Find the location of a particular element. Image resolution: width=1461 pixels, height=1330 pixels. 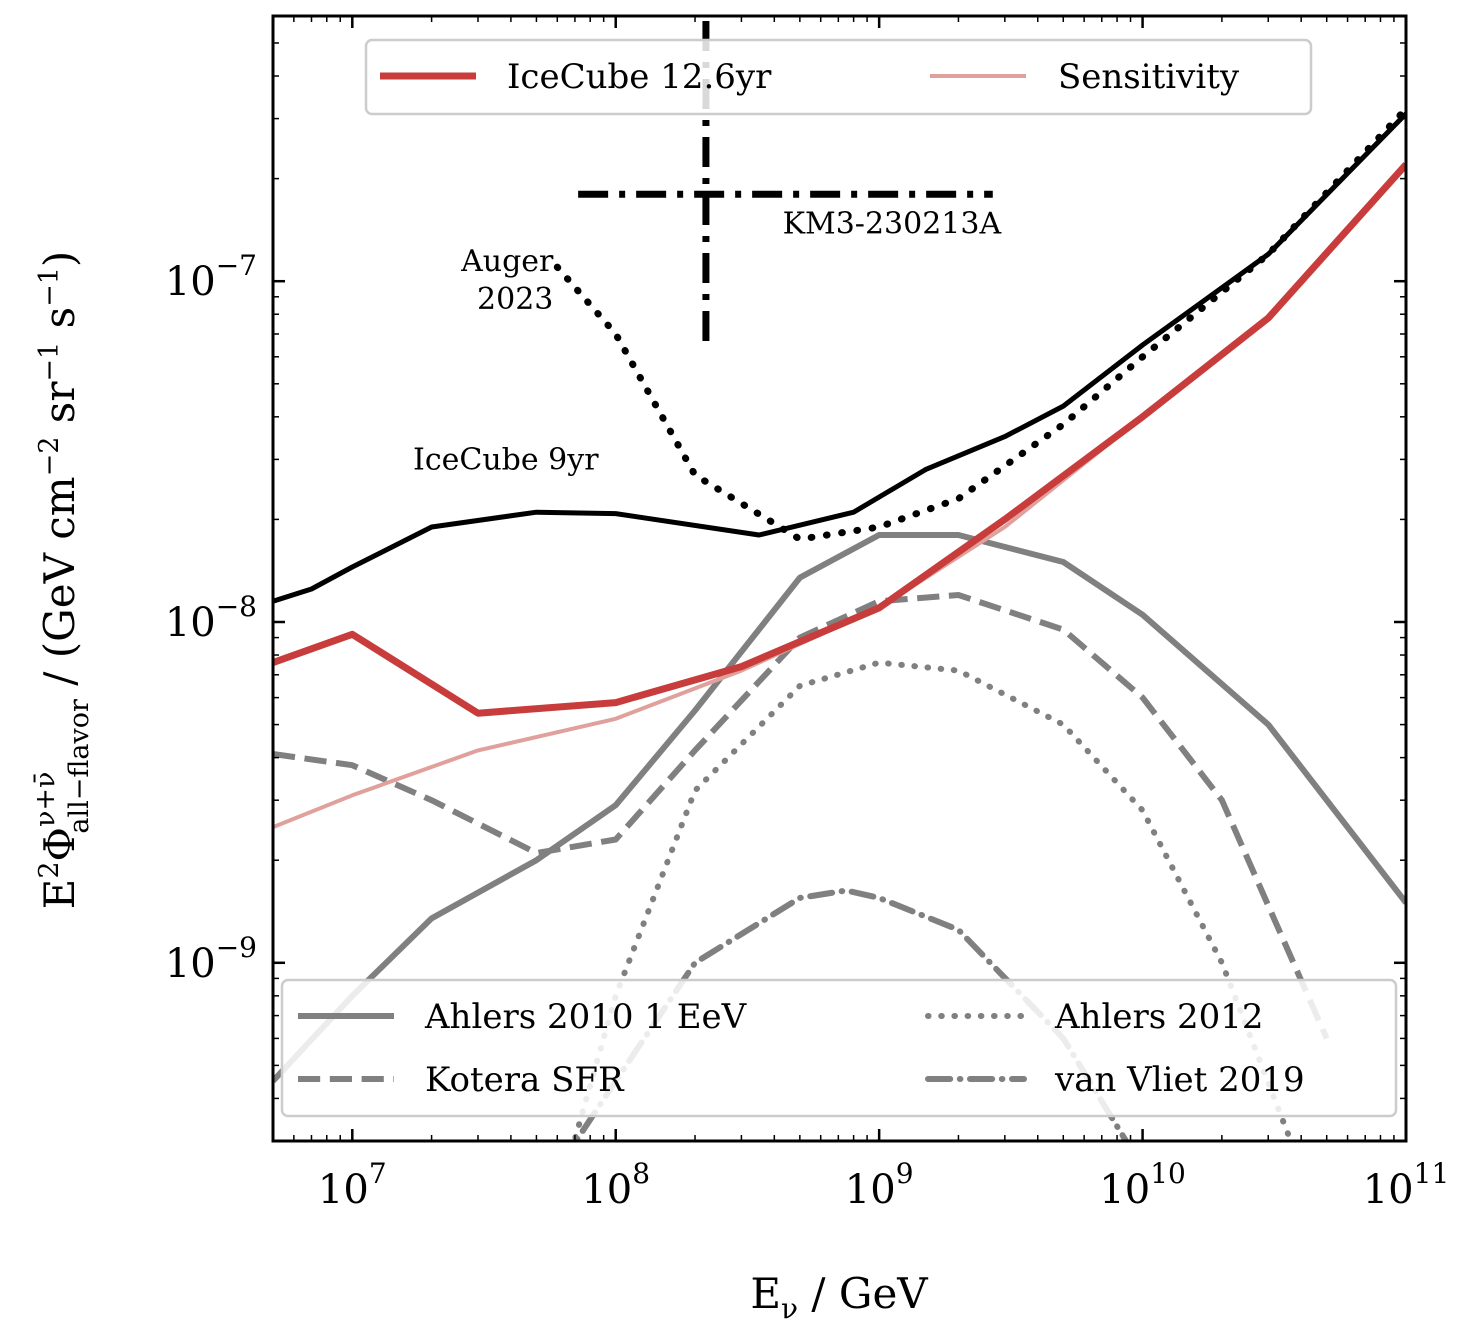

annotation-2023: 2023 is located at coordinates (515, 299).